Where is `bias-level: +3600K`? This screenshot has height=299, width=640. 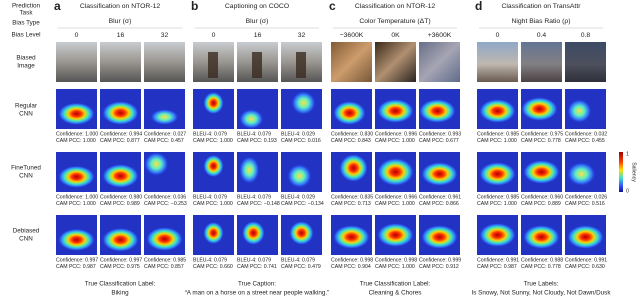 bias-level: +3600K is located at coordinates (440, 35).